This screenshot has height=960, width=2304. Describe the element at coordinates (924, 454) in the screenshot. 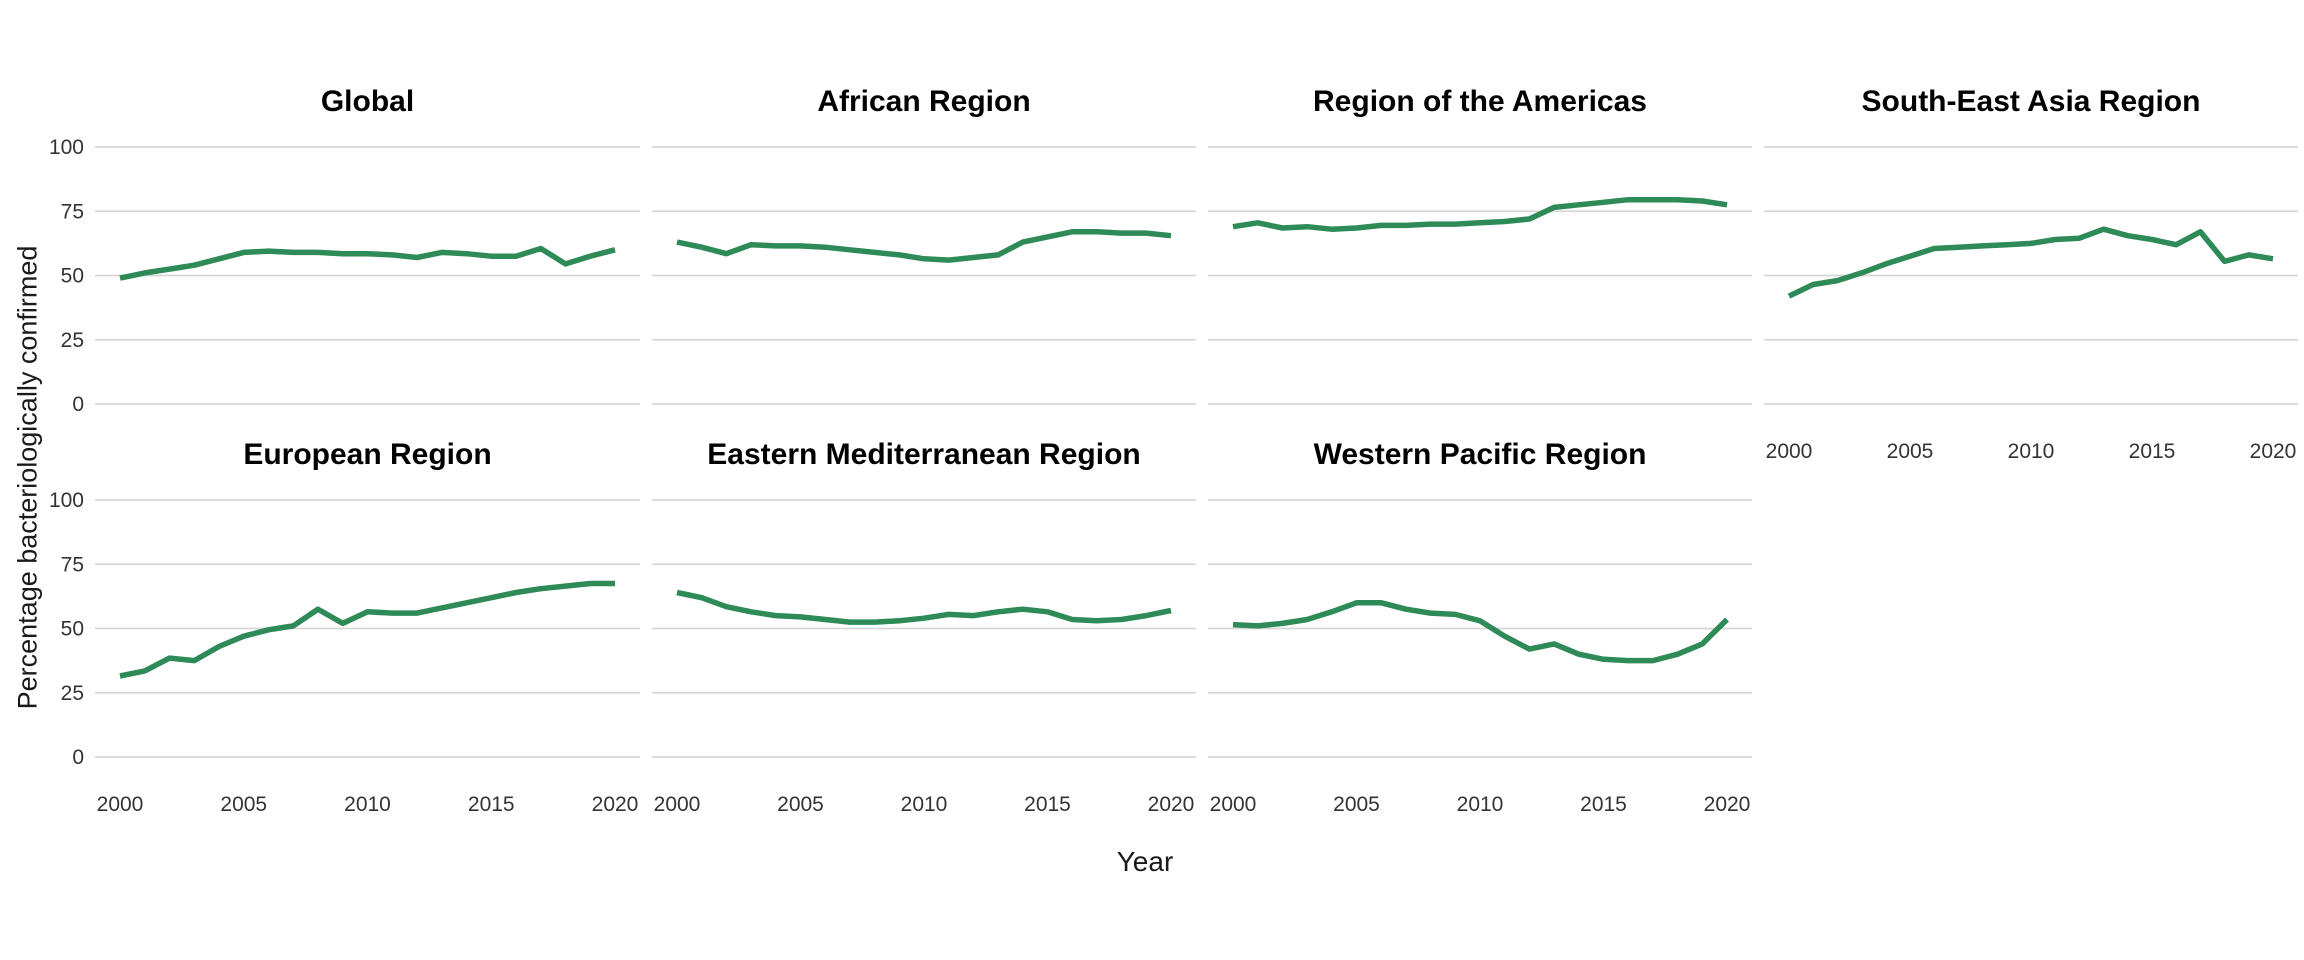

I see `facet-title-eastern-mediterranean-region: Eastern Mediterranean Region` at that location.